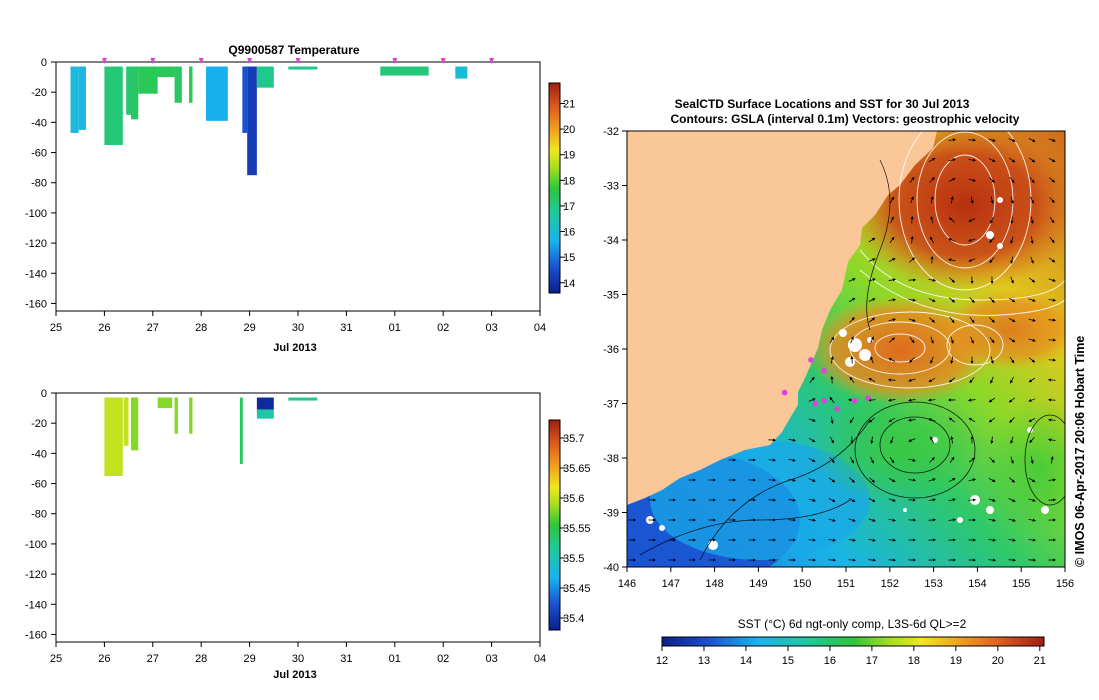 This screenshot has height=700, width=1099. What do you see at coordinates (577, 469) in the screenshot?
I see `colorbar-tick-label: 35.65` at bounding box center [577, 469].